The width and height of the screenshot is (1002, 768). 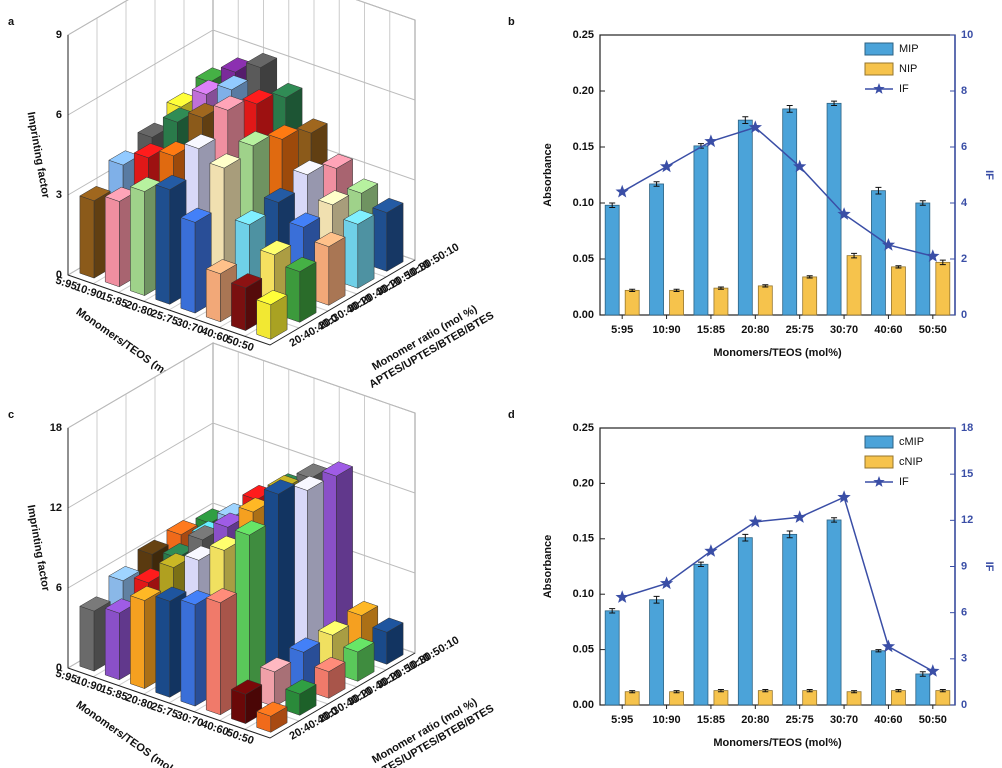 What do you see at coordinates (777, 191) in the screenshot?
I see `line` at bounding box center [777, 191].